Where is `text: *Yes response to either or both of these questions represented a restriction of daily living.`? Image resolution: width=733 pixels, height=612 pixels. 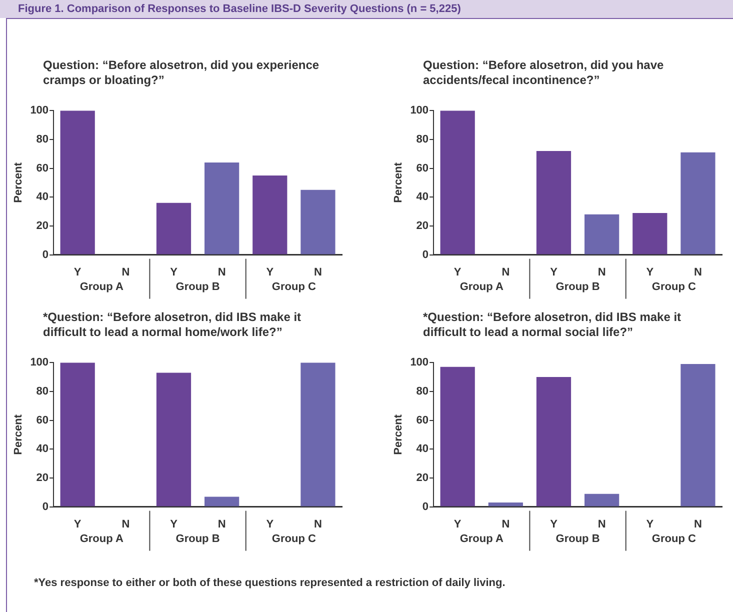 text: *Yes response to either or both of these questions represented a restriction of daily living. is located at coordinates (270, 583).